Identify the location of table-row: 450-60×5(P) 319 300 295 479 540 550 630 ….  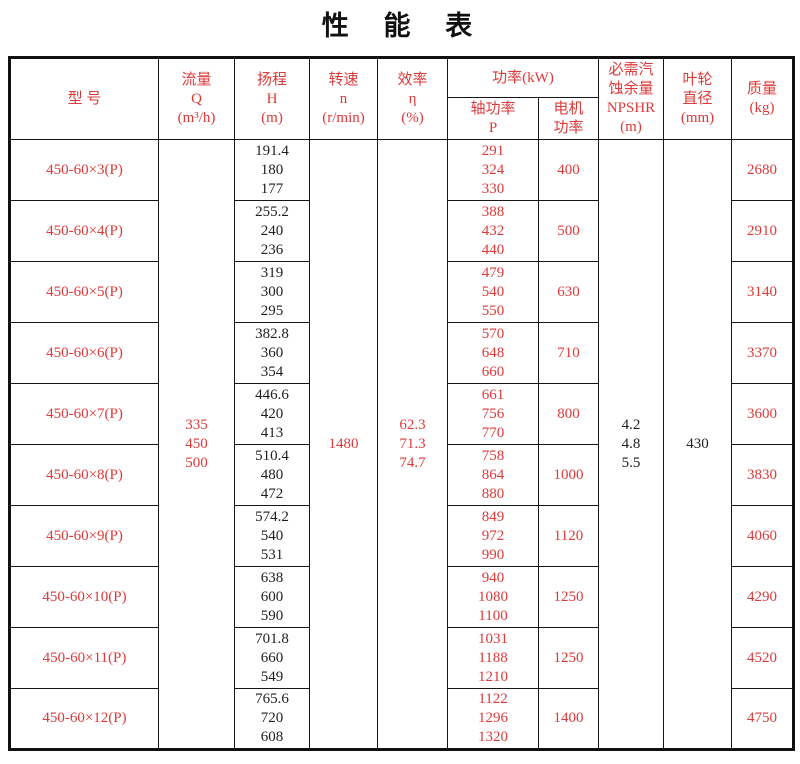
(401, 292).